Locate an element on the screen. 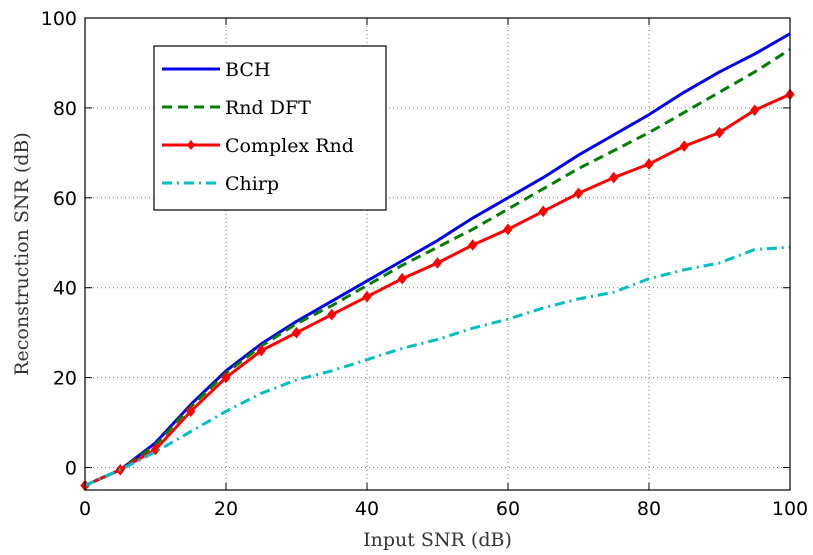 The image size is (813, 555). x-tick-label: 0 is located at coordinates (85, 509).